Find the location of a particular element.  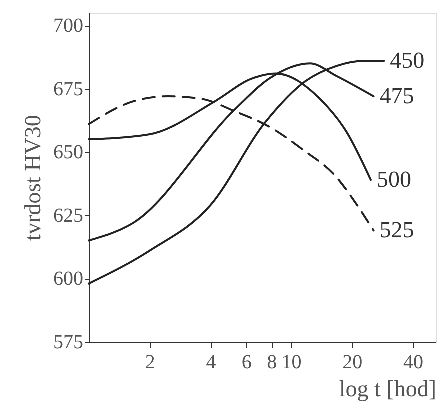

series-label: 500 is located at coordinates (394, 179).